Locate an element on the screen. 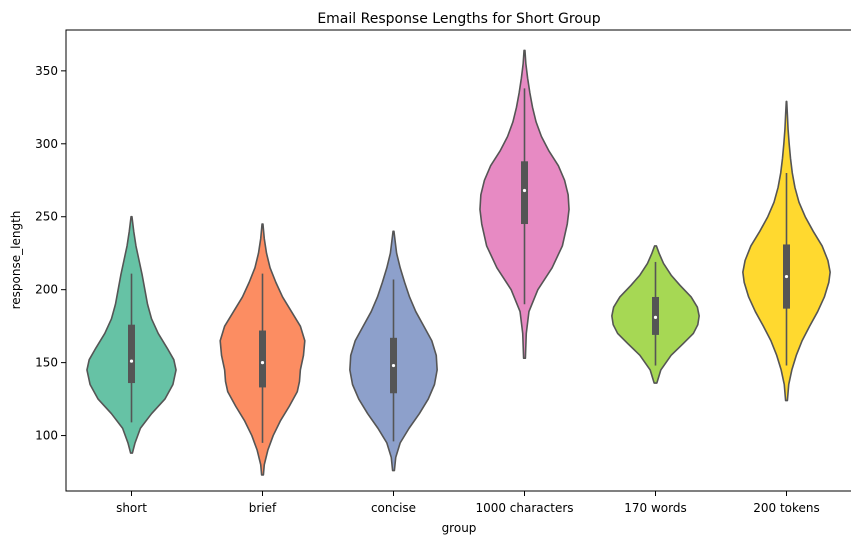 This screenshot has height=545, width=851. y-tick-label: 200 is located at coordinates (46, 290).